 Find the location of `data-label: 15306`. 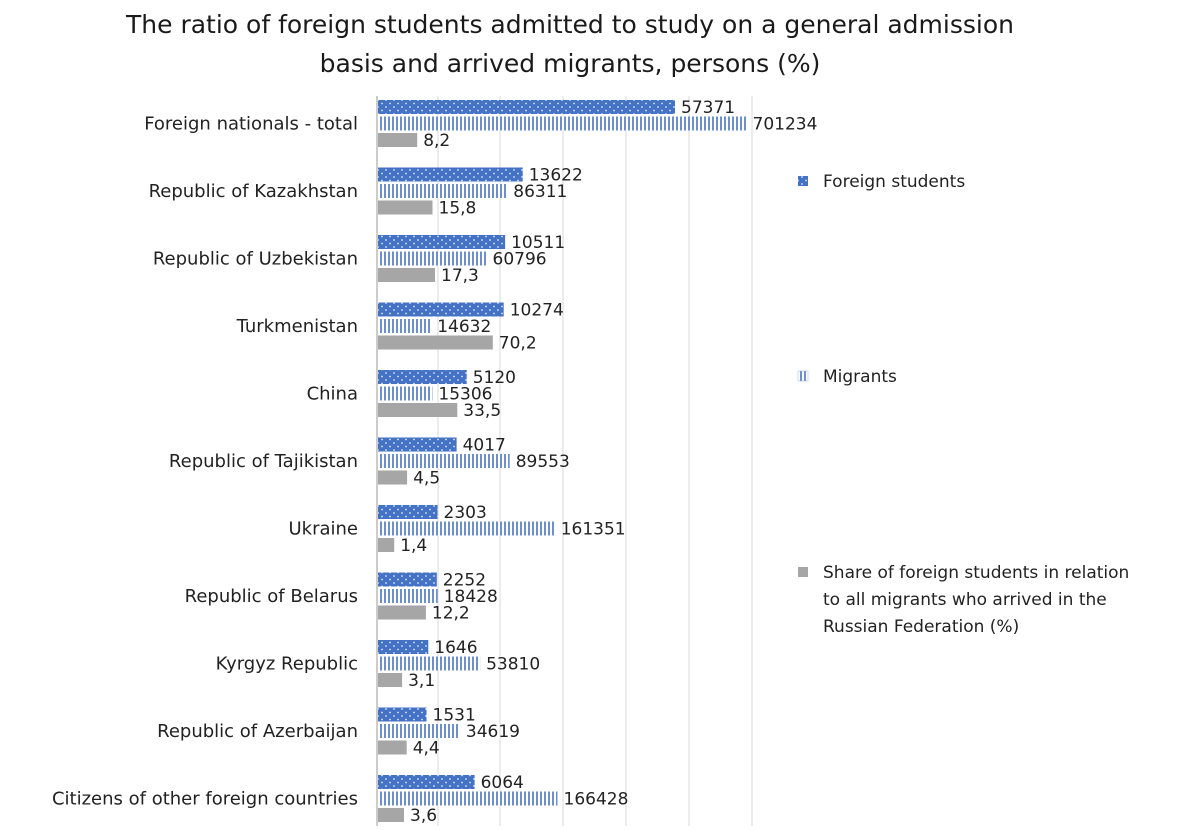

data-label: 15306 is located at coordinates (465, 395).